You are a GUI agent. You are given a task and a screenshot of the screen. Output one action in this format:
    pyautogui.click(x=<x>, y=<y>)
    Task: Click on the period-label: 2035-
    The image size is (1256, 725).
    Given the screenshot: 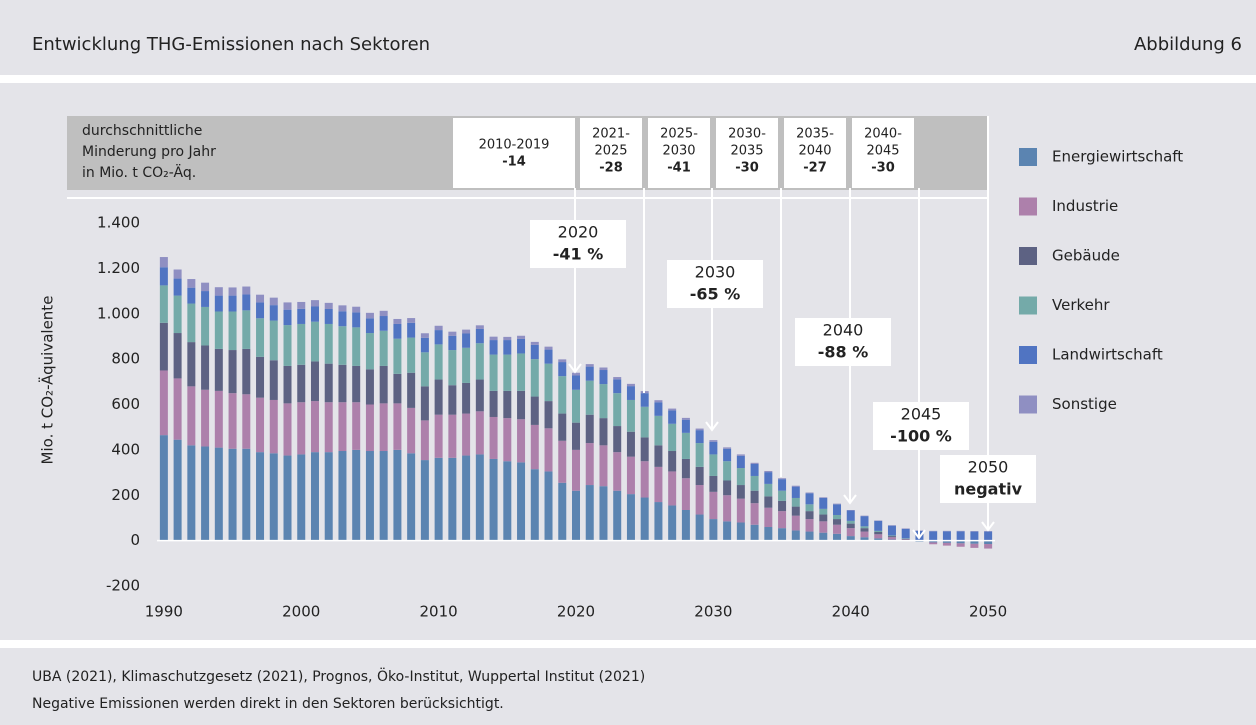 What is the action you would take?
    pyautogui.click(x=815, y=134)
    